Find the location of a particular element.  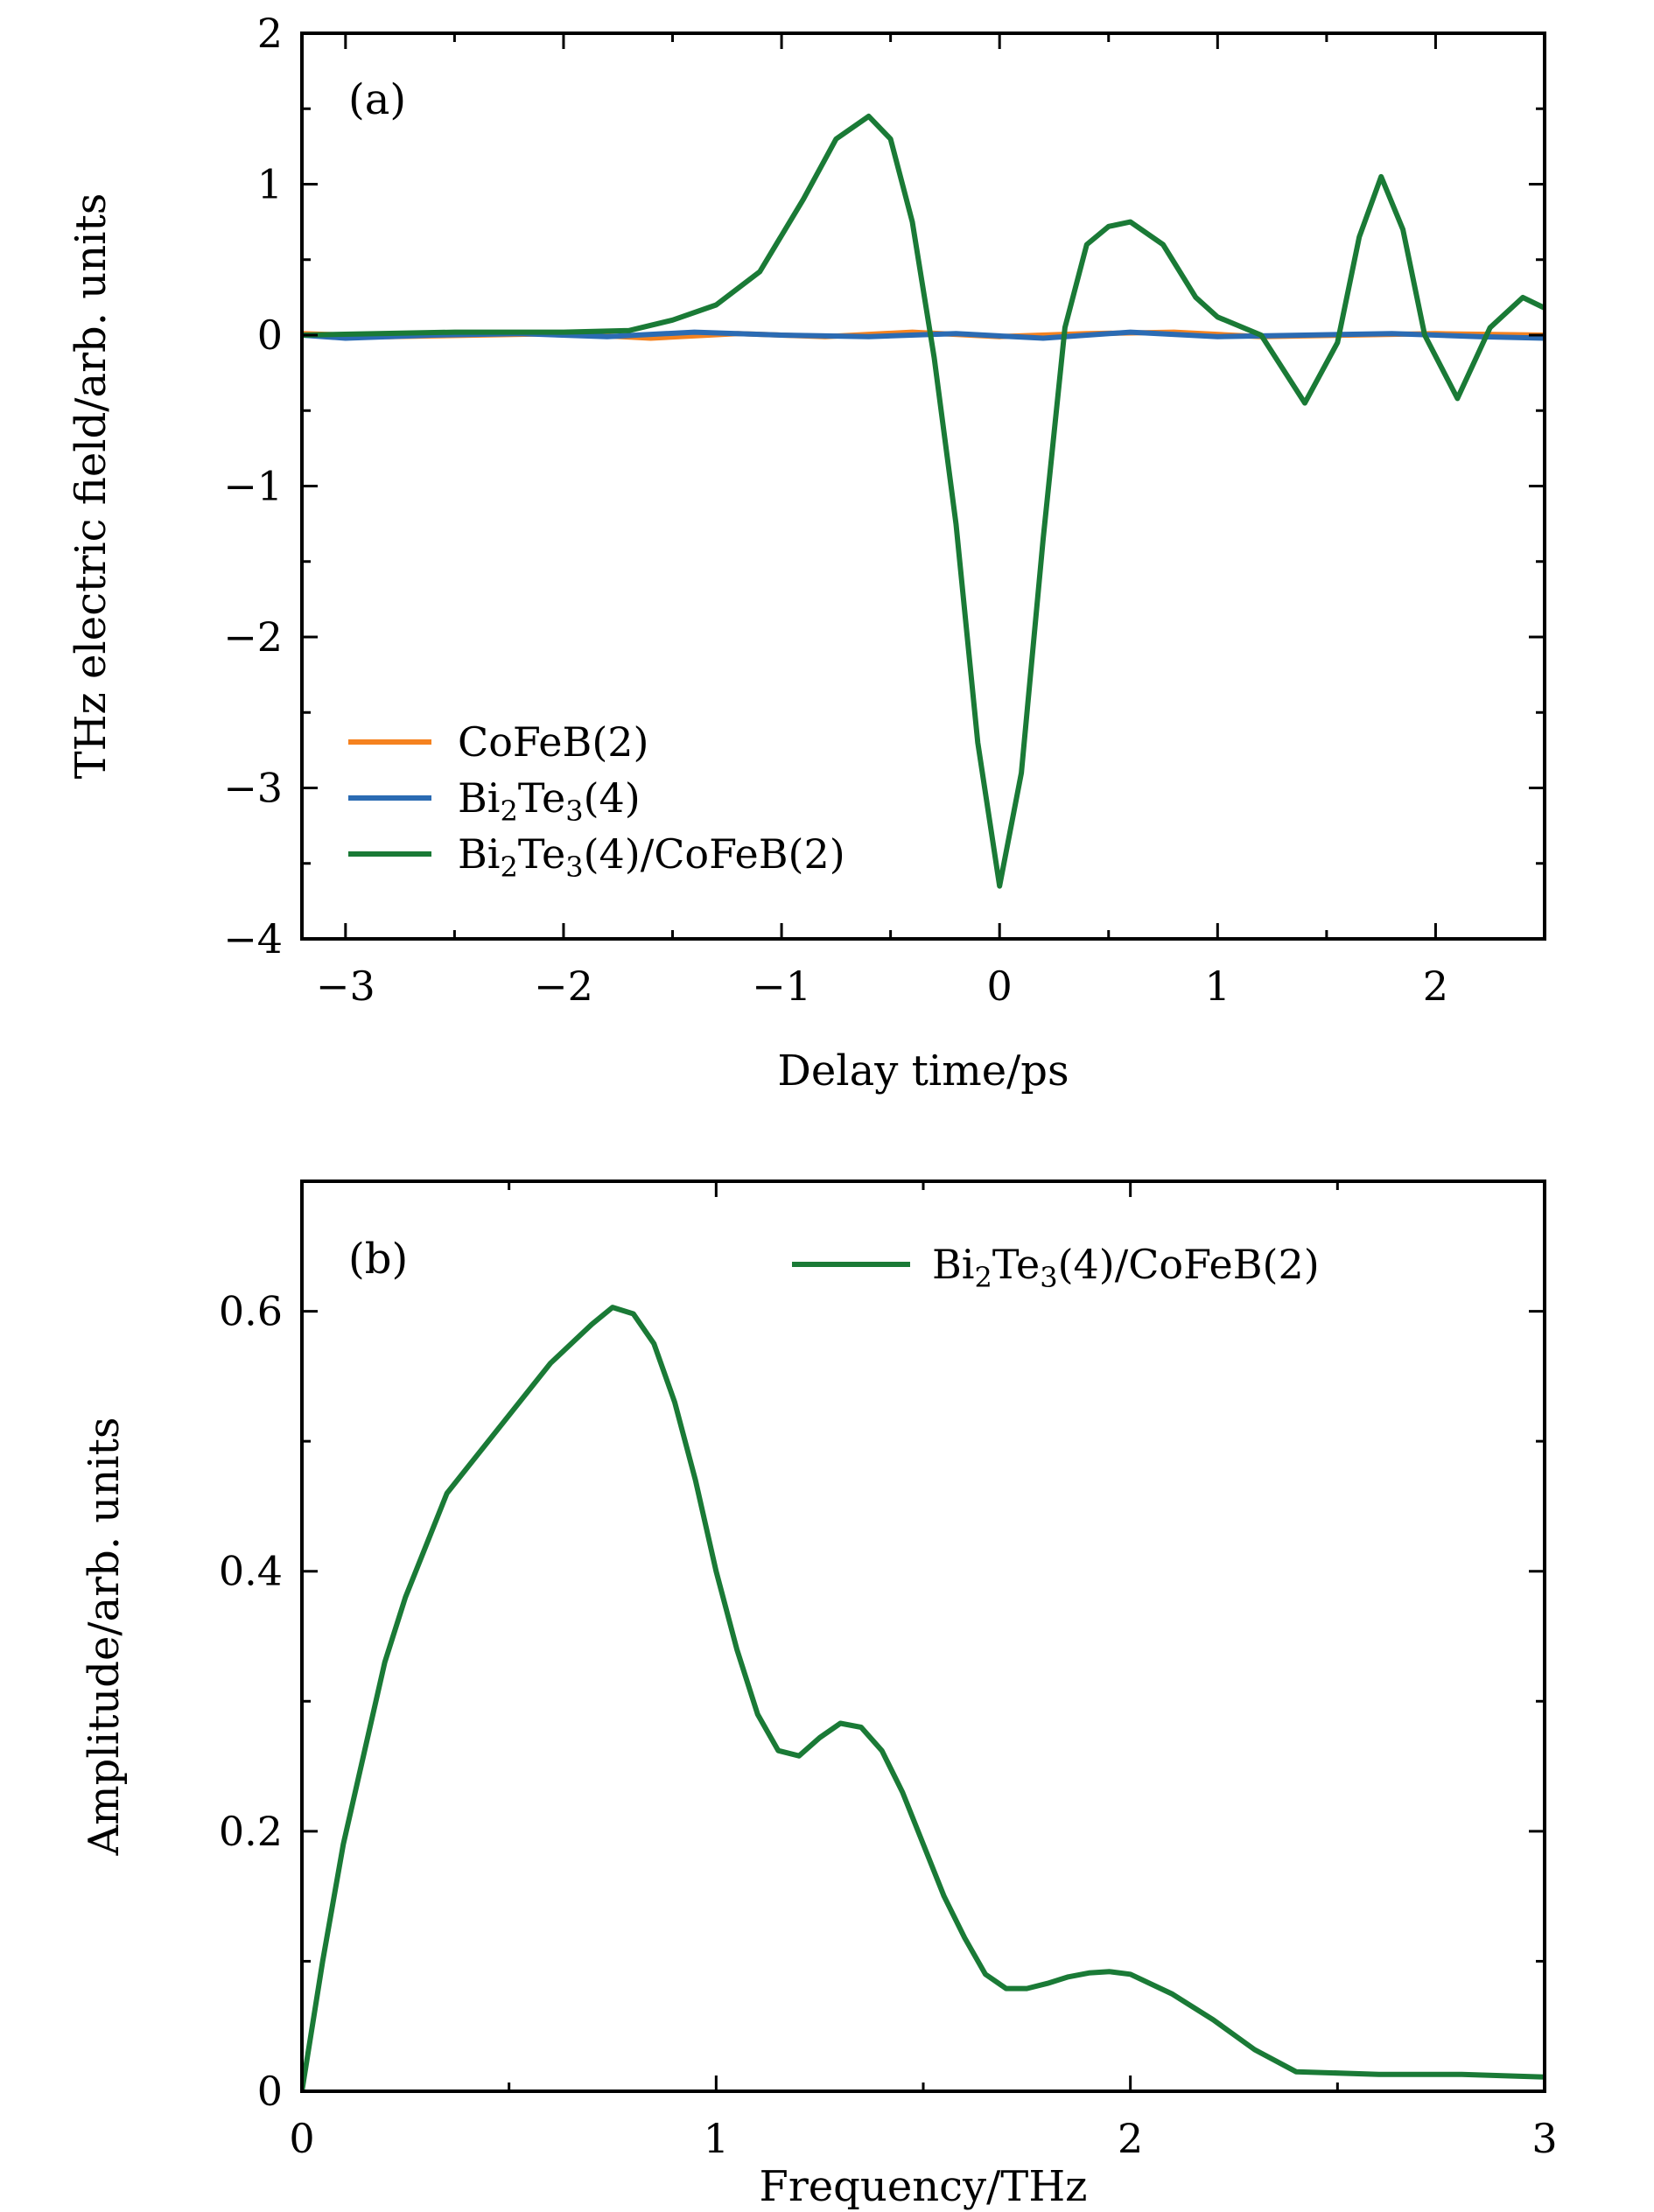

y-axis-title-b: Amplitude/arb. units is located at coordinates (104, 1636).